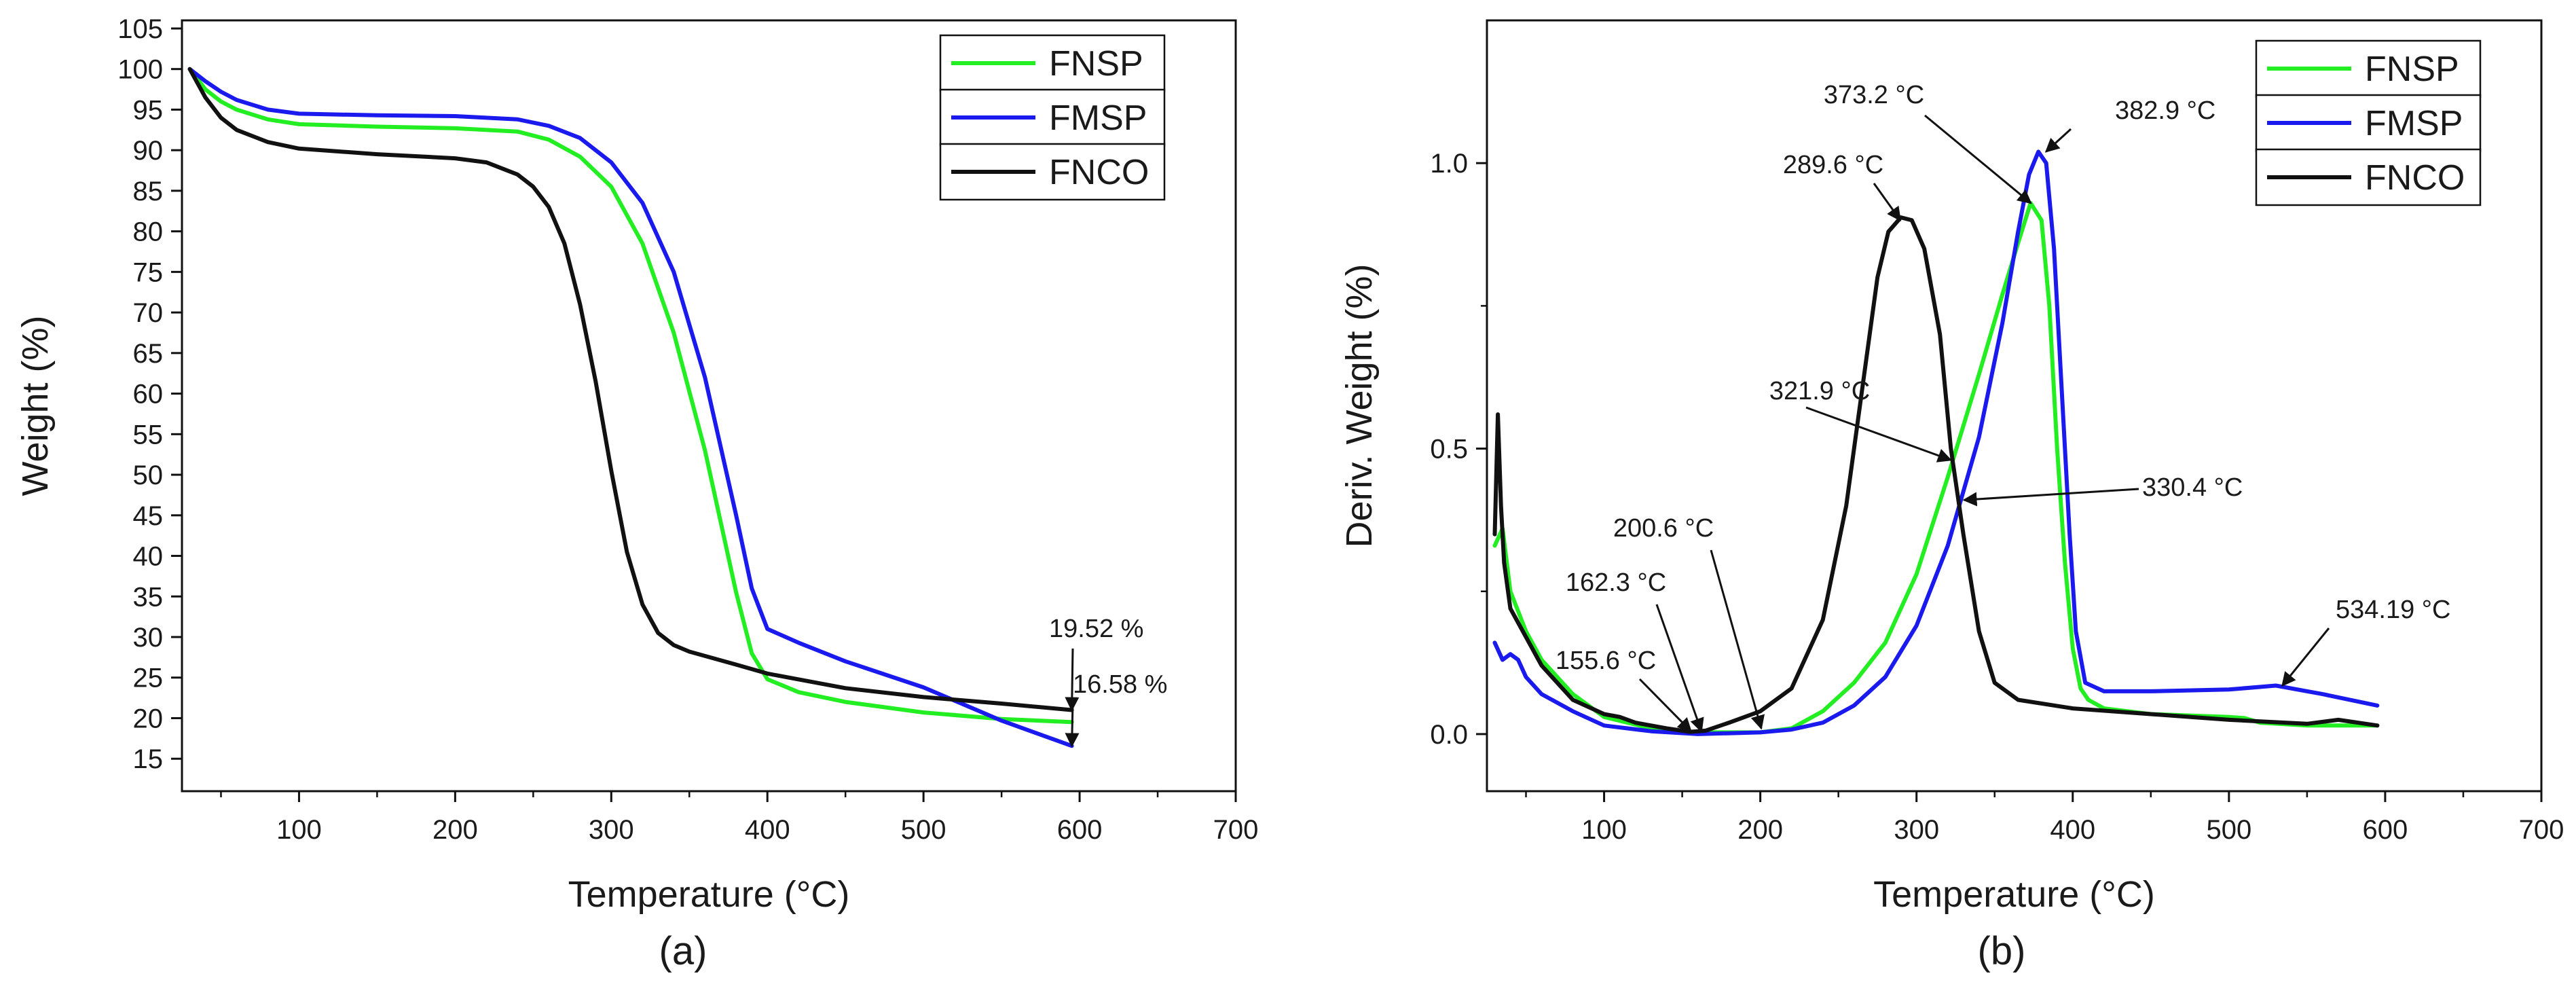 This screenshot has width=2576, height=999. Describe the element at coordinates (1663, 528) in the screenshot. I see `annotation-label: 200.6 °C` at that location.